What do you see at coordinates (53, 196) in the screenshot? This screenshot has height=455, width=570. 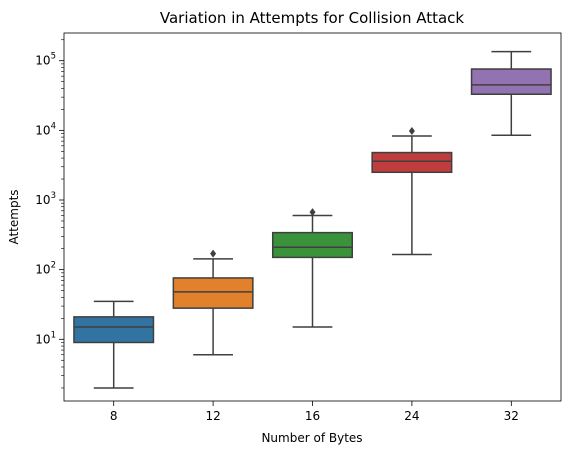 I see `y-tick-exponent: 3` at bounding box center [53, 196].